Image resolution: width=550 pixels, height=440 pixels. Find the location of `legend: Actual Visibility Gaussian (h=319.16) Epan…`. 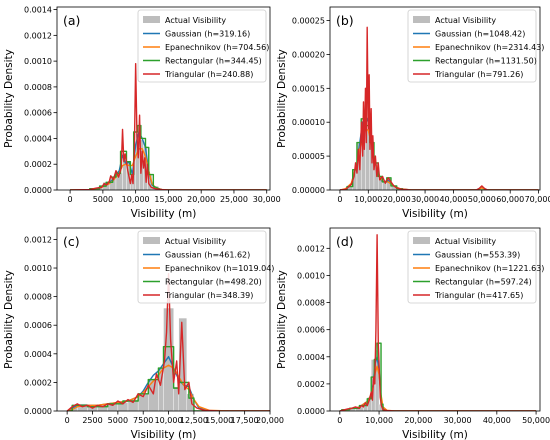

legend: Actual Visibility Gaussian (h=319.16) Epan… is located at coordinates (203, 46).